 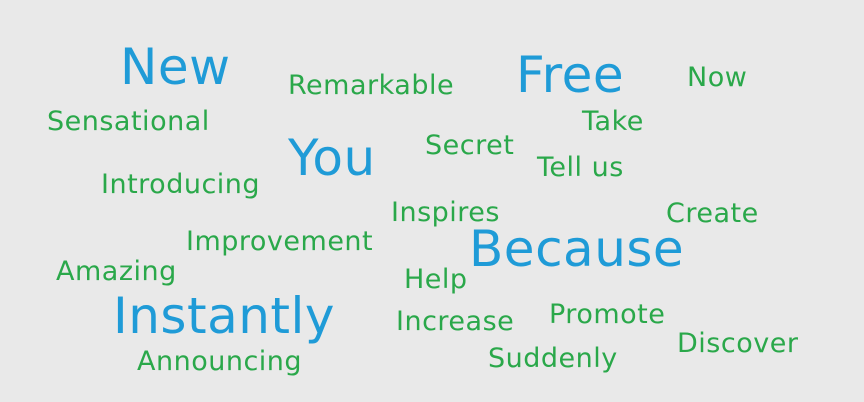 I want to click on word-now: Now, so click(x=717, y=77).